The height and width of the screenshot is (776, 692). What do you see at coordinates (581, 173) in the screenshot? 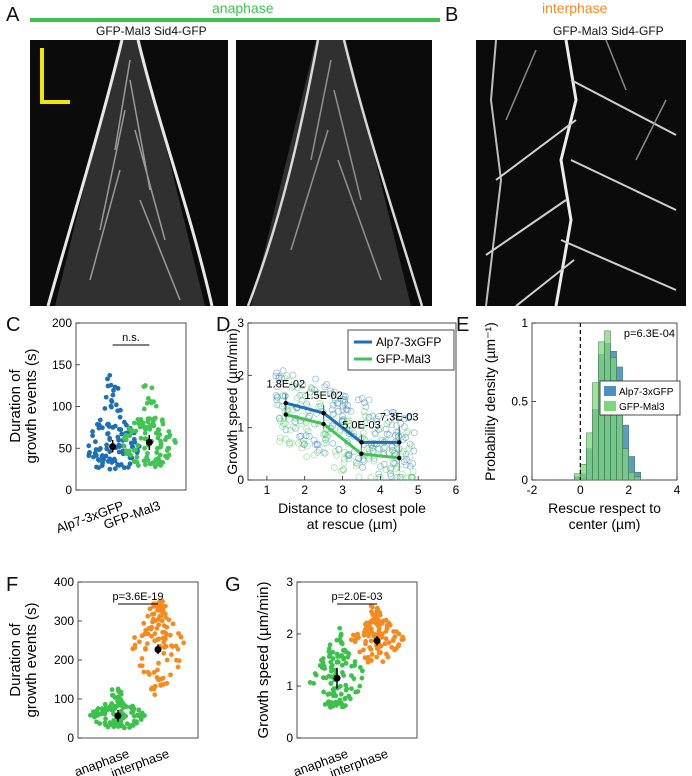
I see `kymograph-interphase-image` at bounding box center [581, 173].